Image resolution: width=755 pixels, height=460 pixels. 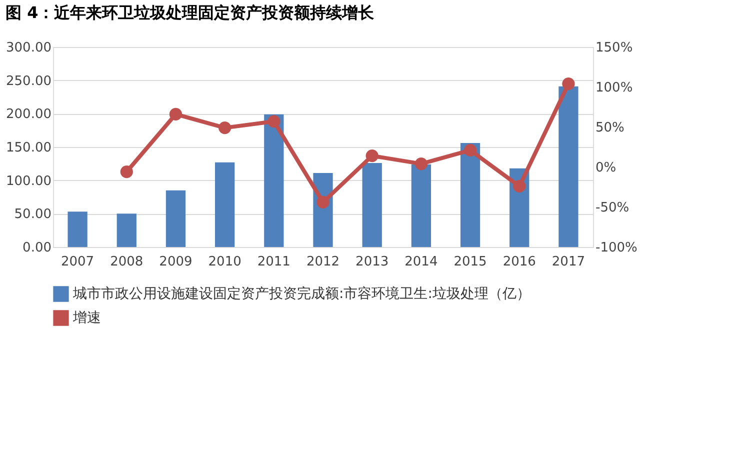 What do you see at coordinates (301, 294) in the screenshot?
I see `legend-label: 城市市政公用设施建设固定资产投资完成额:市容环境卫生:垃圾处理（亿）` at bounding box center [301, 294].